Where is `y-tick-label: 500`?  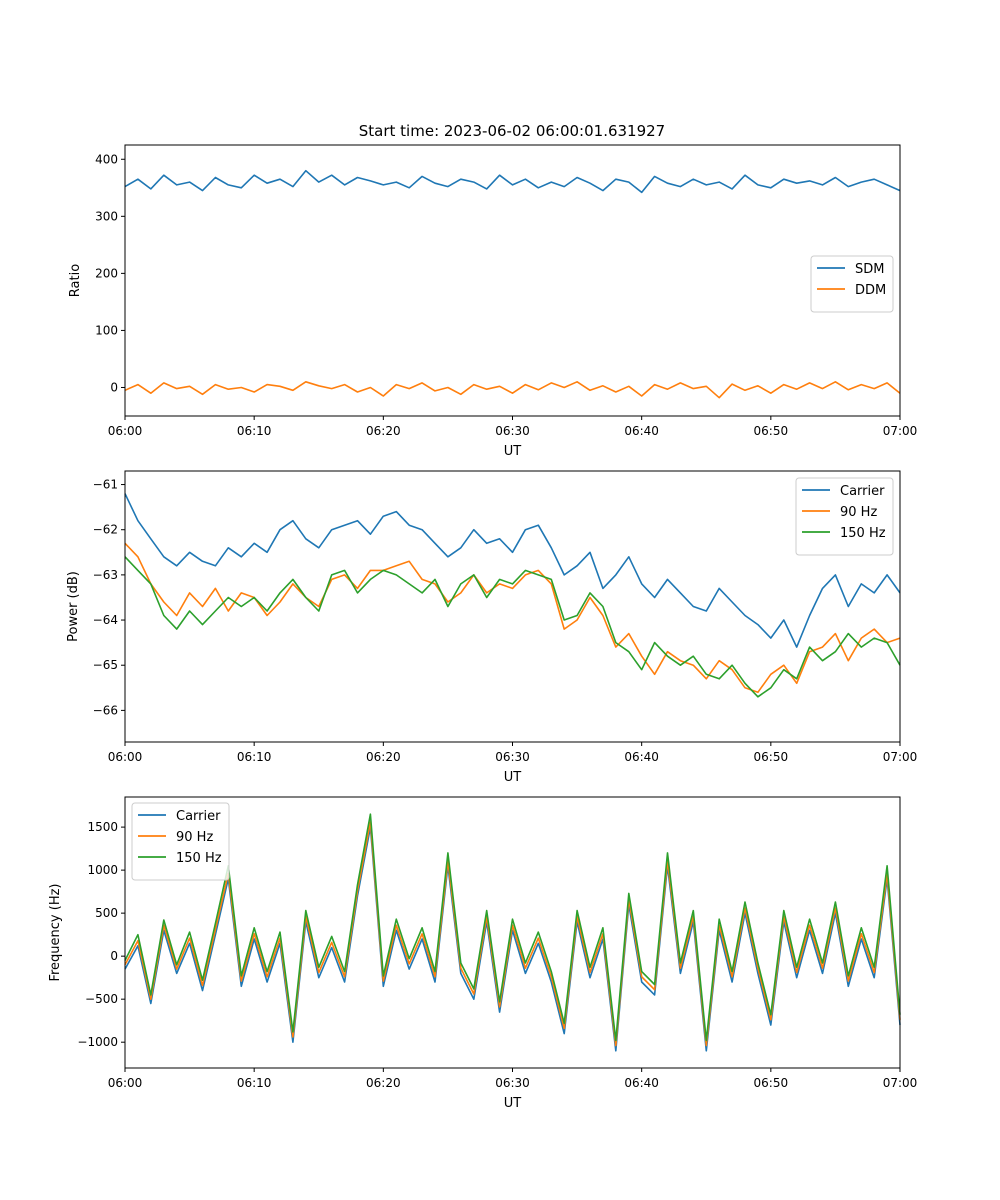 y-tick-label: 500 is located at coordinates (106, 913).